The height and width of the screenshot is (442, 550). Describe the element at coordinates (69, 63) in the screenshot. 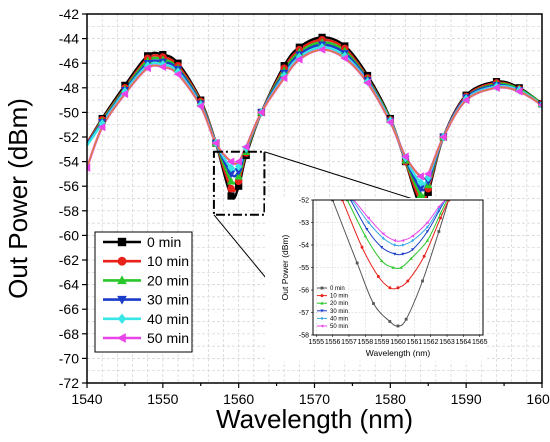

I see `y-tick-label: -46` at that location.